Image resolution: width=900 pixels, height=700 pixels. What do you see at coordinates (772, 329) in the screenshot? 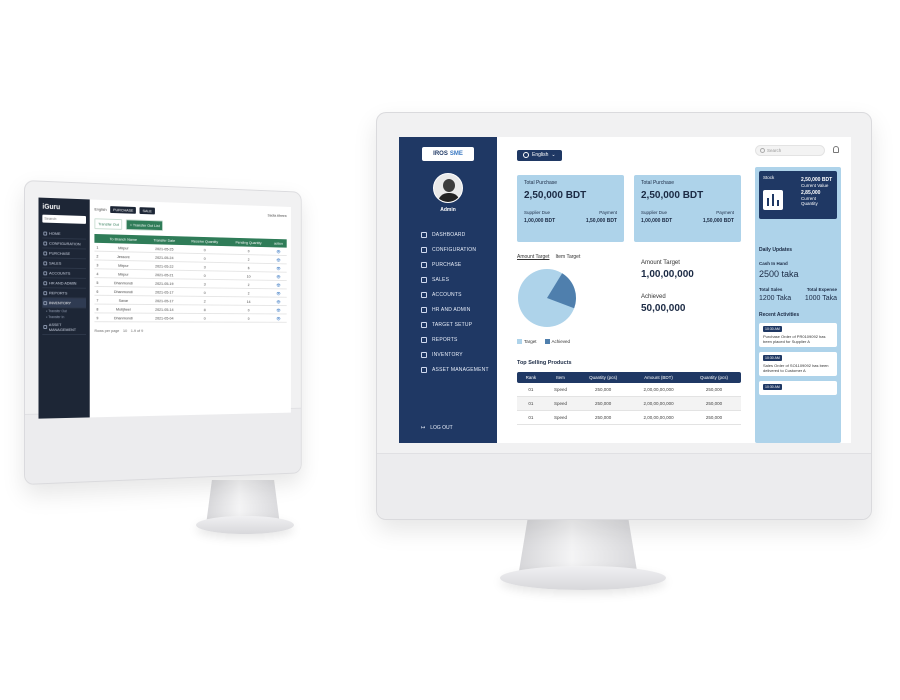
I see `activity-time: 10:30 AM` at bounding box center [772, 329].